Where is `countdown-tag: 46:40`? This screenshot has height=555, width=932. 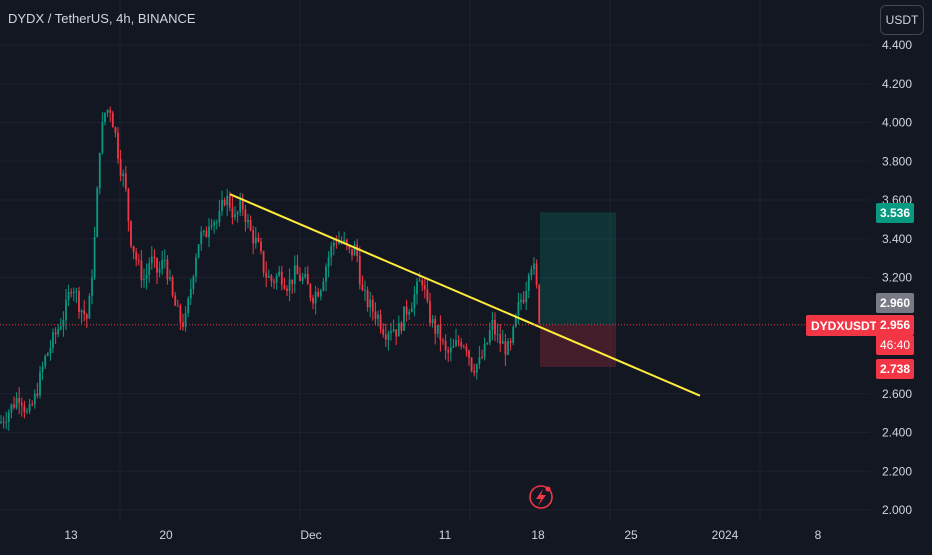 countdown-tag: 46:40 is located at coordinates (895, 345).